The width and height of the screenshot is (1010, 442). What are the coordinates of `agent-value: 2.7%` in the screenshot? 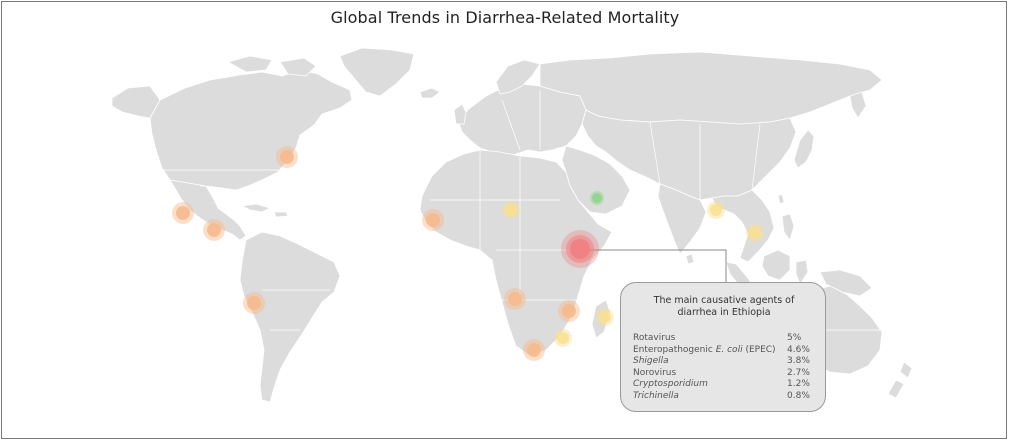 It's located at (798, 372).